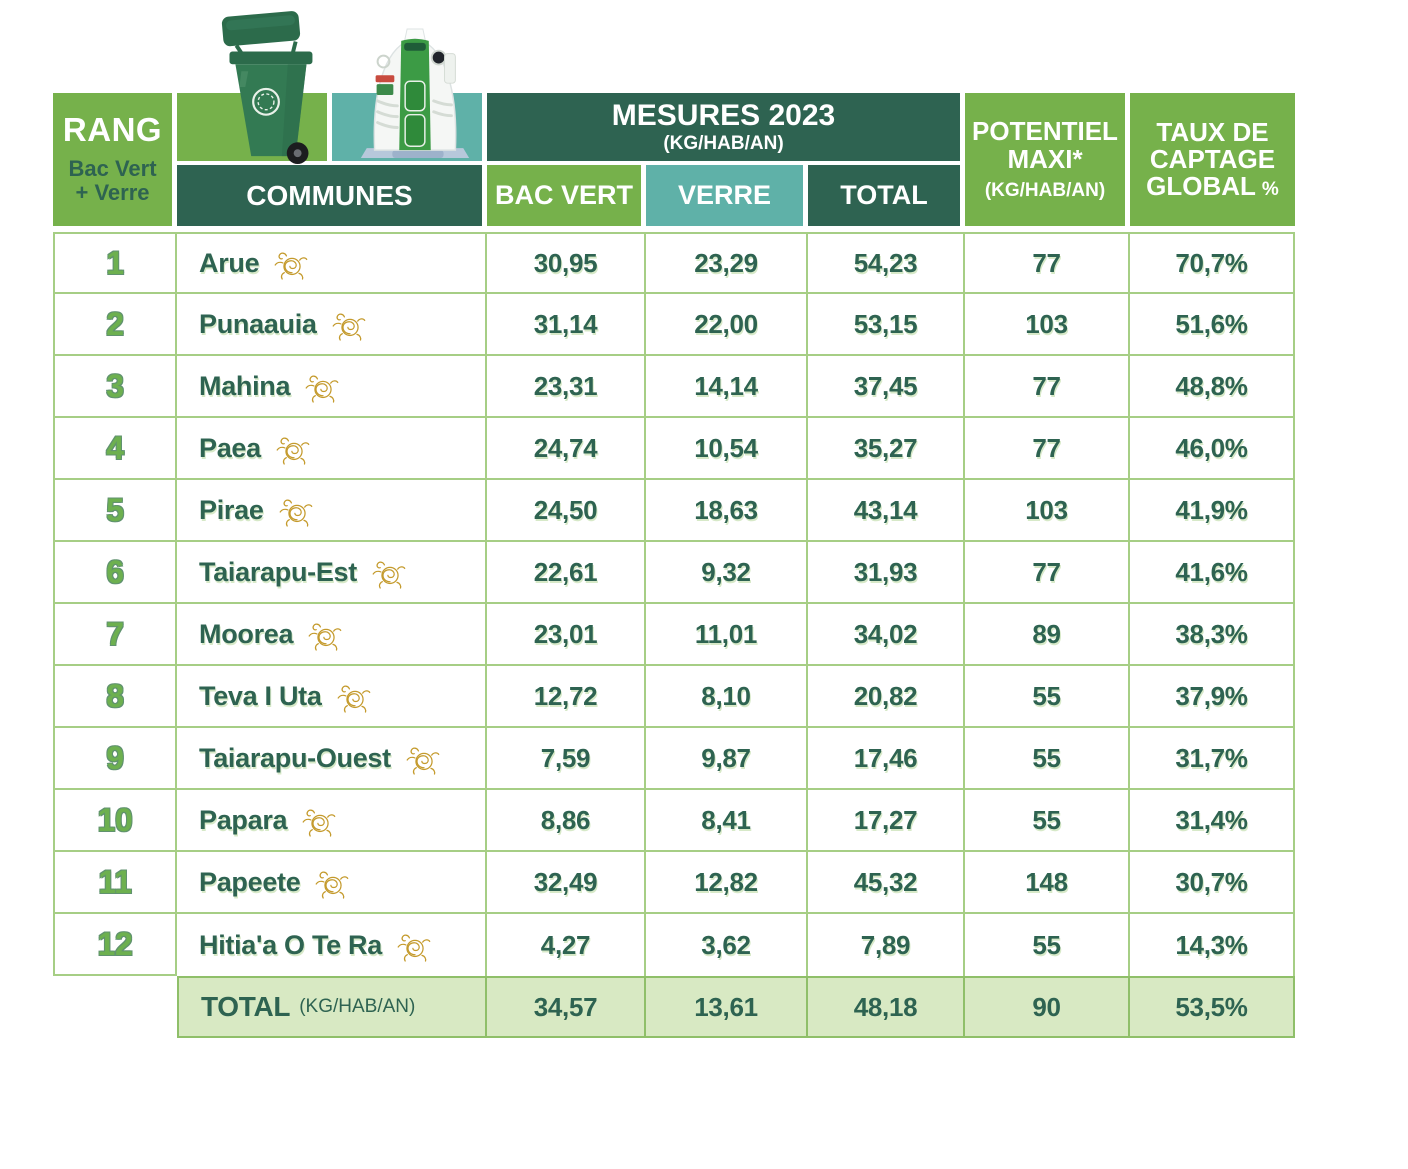  Describe the element at coordinates (727, 1007) in the screenshot. I see `total-row-verre: 13,61` at that location.